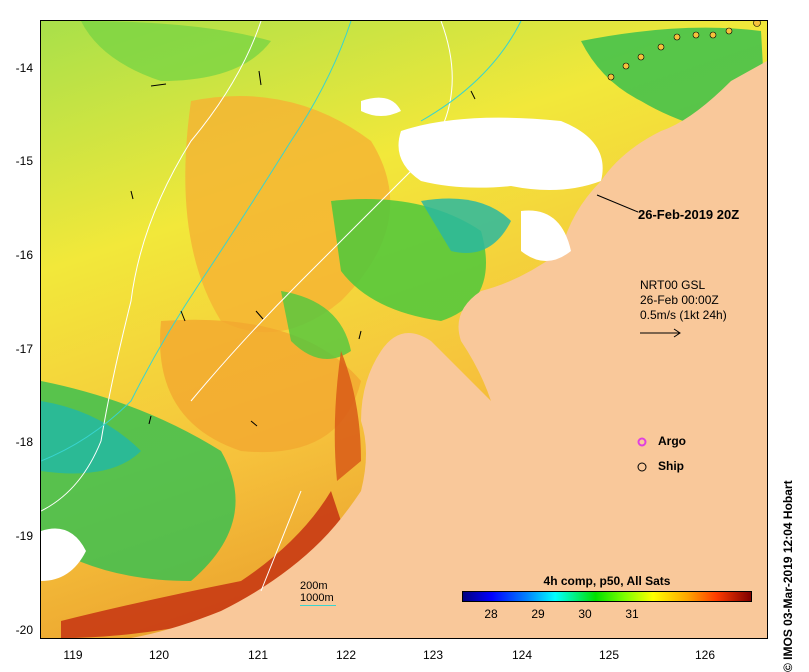 This screenshot has width=809, height=672. What do you see at coordinates (689, 214) in the screenshot?
I see `valid-time-label: 26-Feb-2019 20Z` at bounding box center [689, 214].